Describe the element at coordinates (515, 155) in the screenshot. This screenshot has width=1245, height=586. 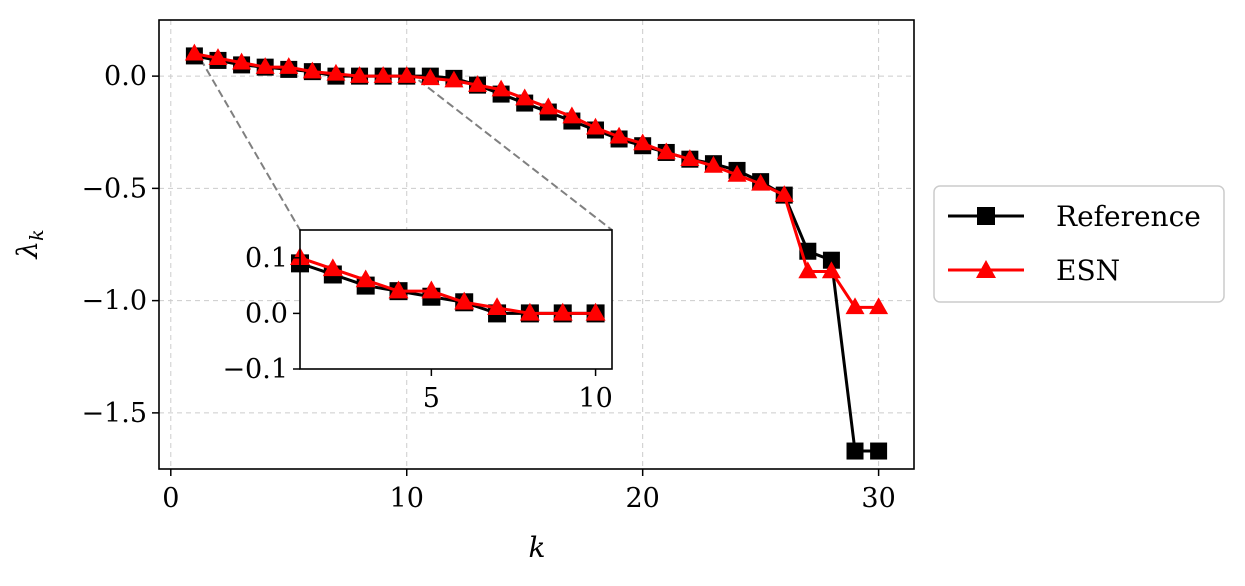
I see `zoom-connector-right` at that location.